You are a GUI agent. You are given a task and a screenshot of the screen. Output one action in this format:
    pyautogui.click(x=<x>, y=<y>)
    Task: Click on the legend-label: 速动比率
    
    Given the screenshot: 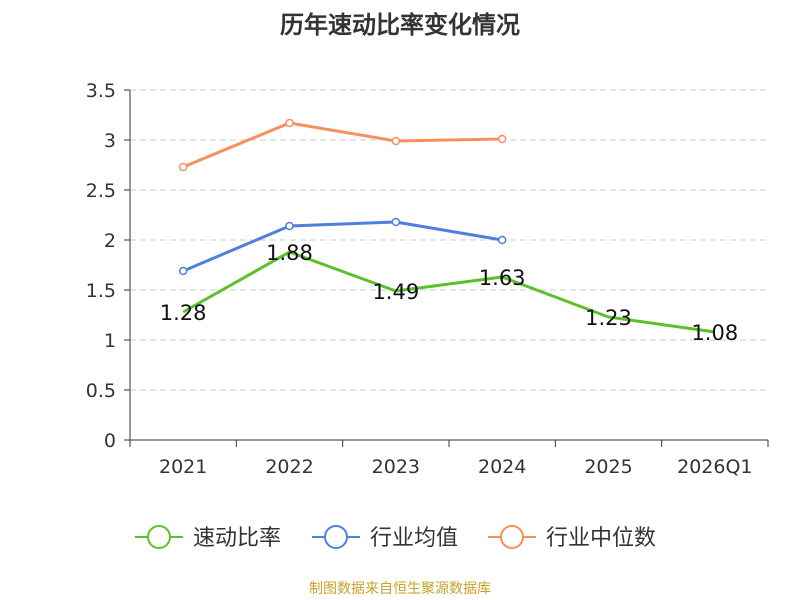 What is the action you would take?
    pyautogui.click(x=237, y=538)
    